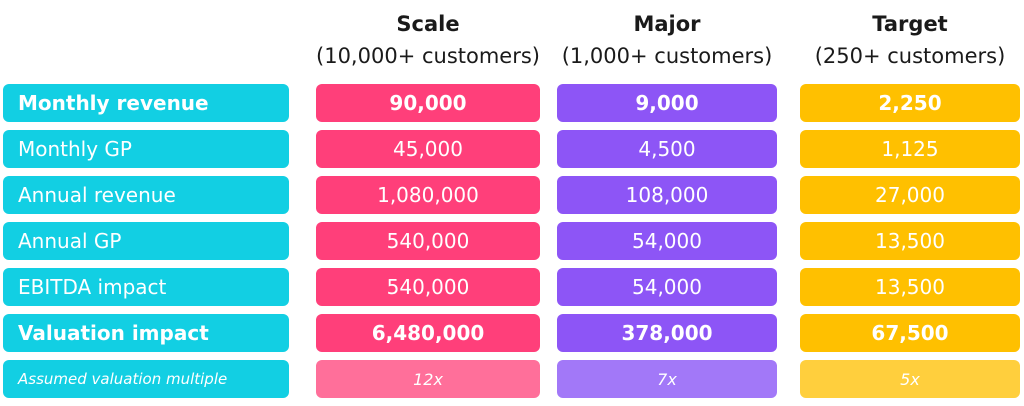 The image size is (1024, 406). I want to click on major-value: 4,500, so click(667, 149).